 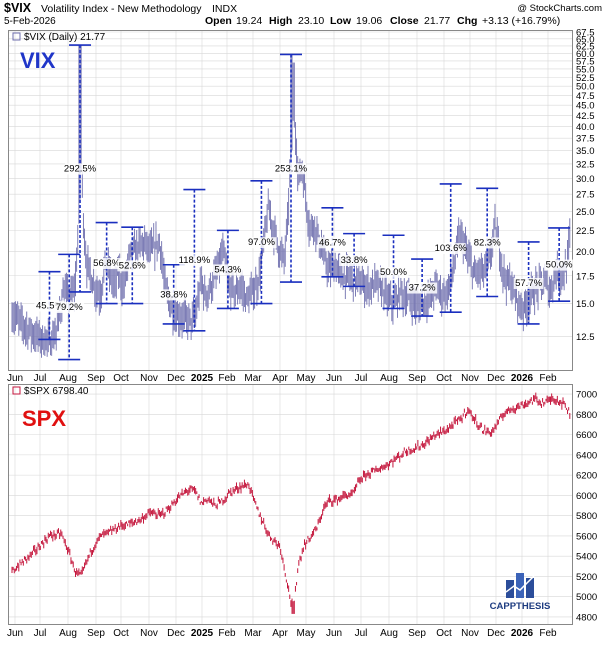 I want to click on vix-move-label: 82.3%, so click(x=487, y=242).